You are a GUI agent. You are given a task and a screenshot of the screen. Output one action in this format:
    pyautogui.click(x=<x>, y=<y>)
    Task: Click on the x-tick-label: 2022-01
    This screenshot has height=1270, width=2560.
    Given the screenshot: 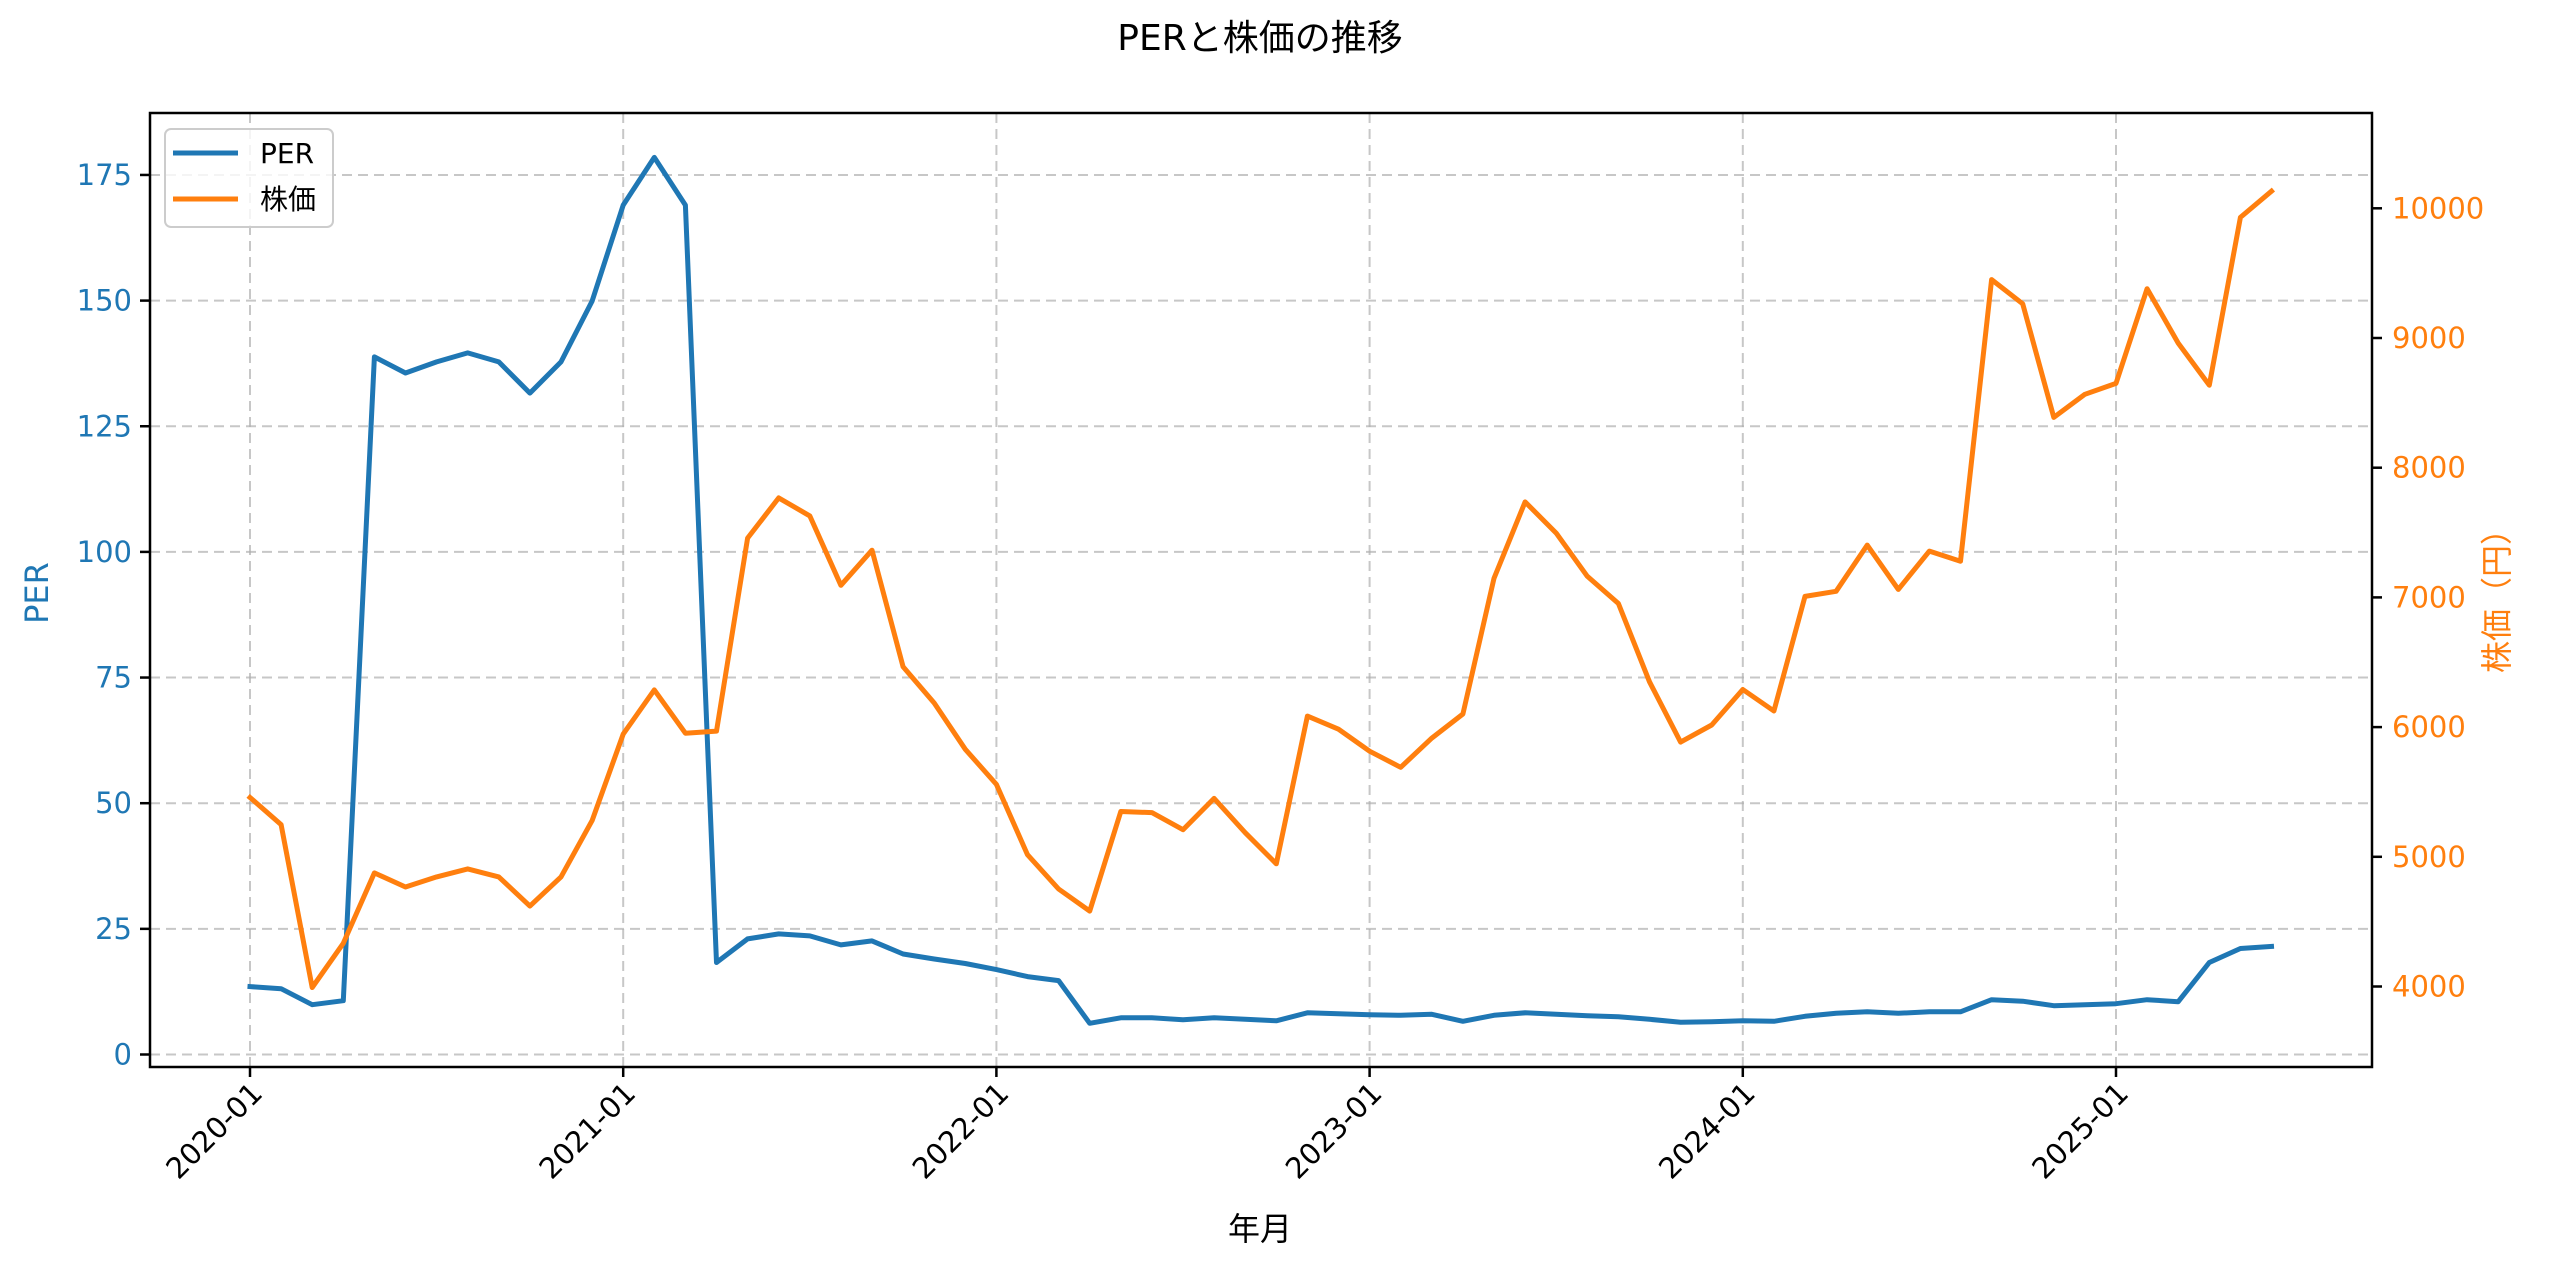 What is the action you would take?
    pyautogui.click(x=961, y=1131)
    